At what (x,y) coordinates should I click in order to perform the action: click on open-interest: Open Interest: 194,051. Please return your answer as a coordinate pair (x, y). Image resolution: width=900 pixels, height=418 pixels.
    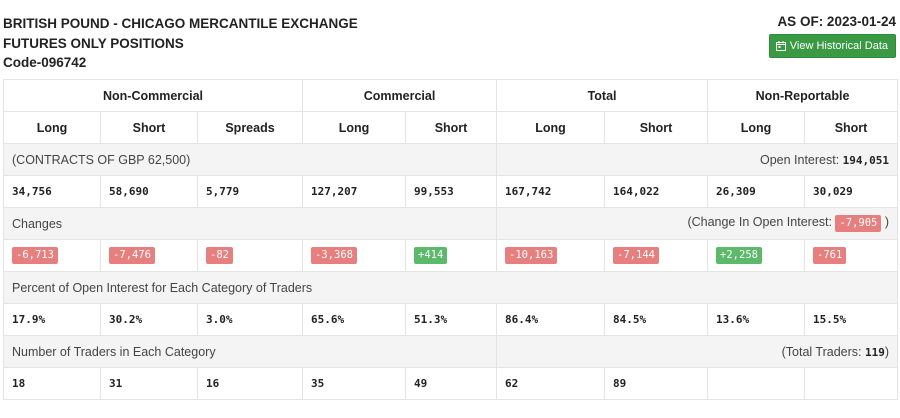
    Looking at the image, I should click on (697, 159).